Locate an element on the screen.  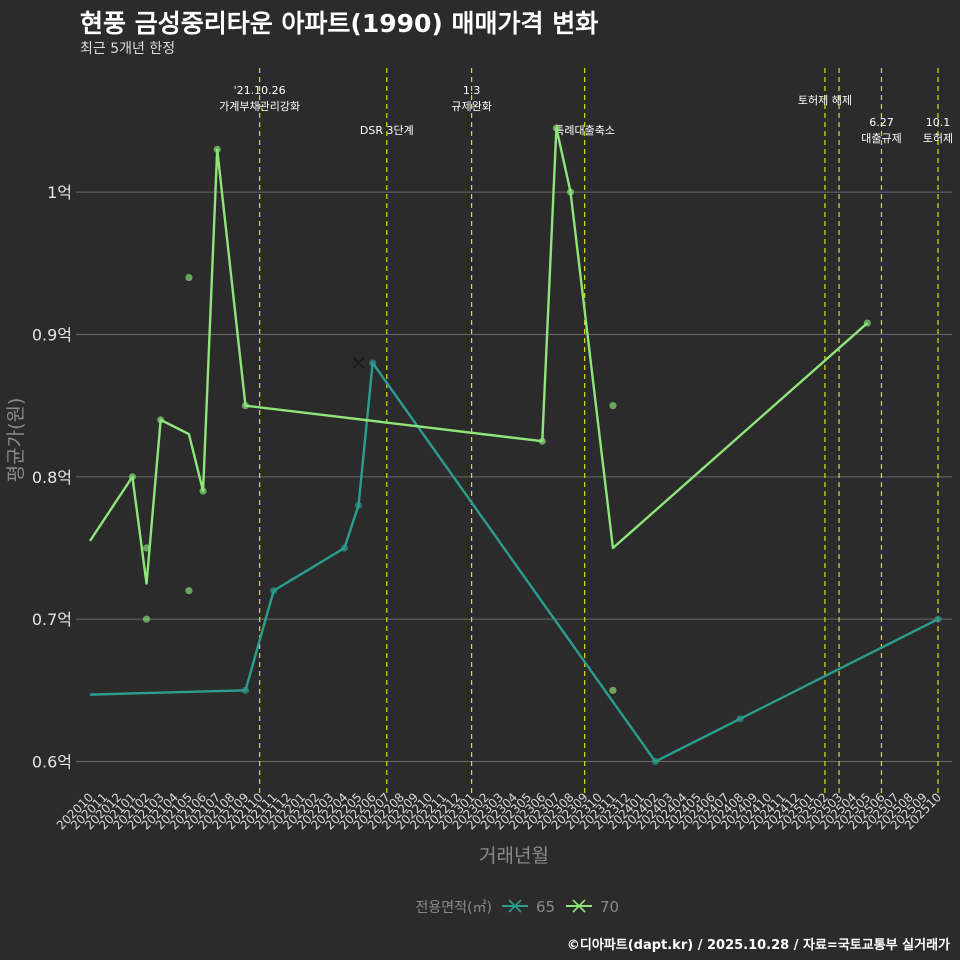
legend-item: 65 is located at coordinates (528, 907).